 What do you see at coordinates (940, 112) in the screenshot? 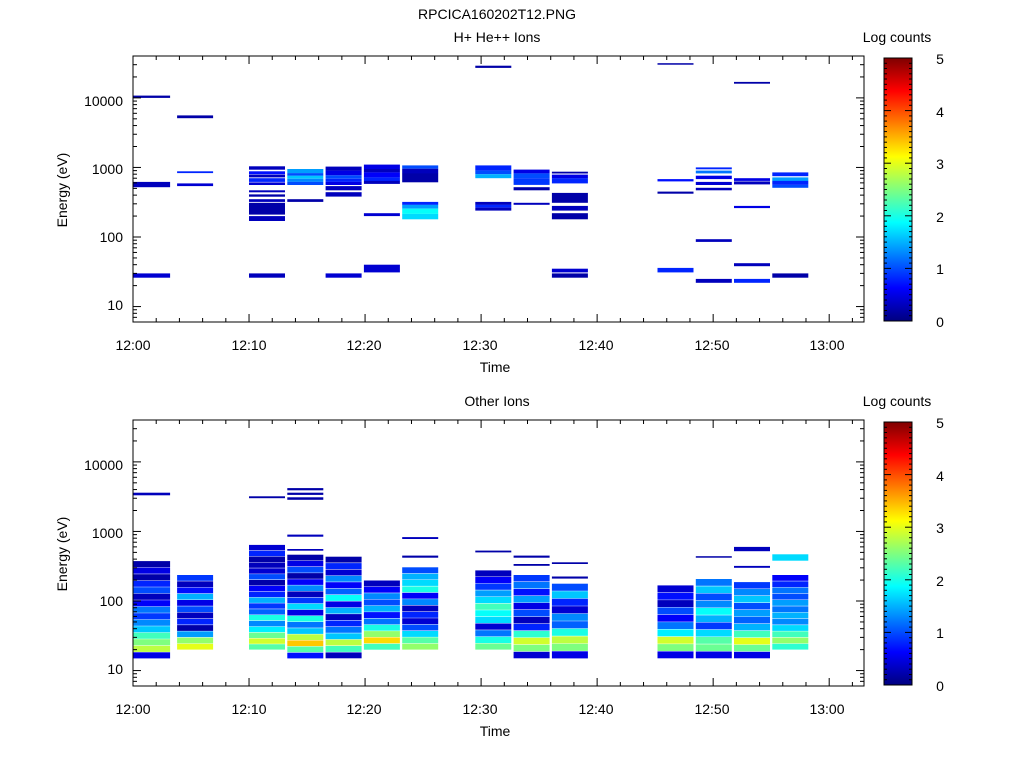
I see `colorbar-tick-label: 4` at bounding box center [940, 112].